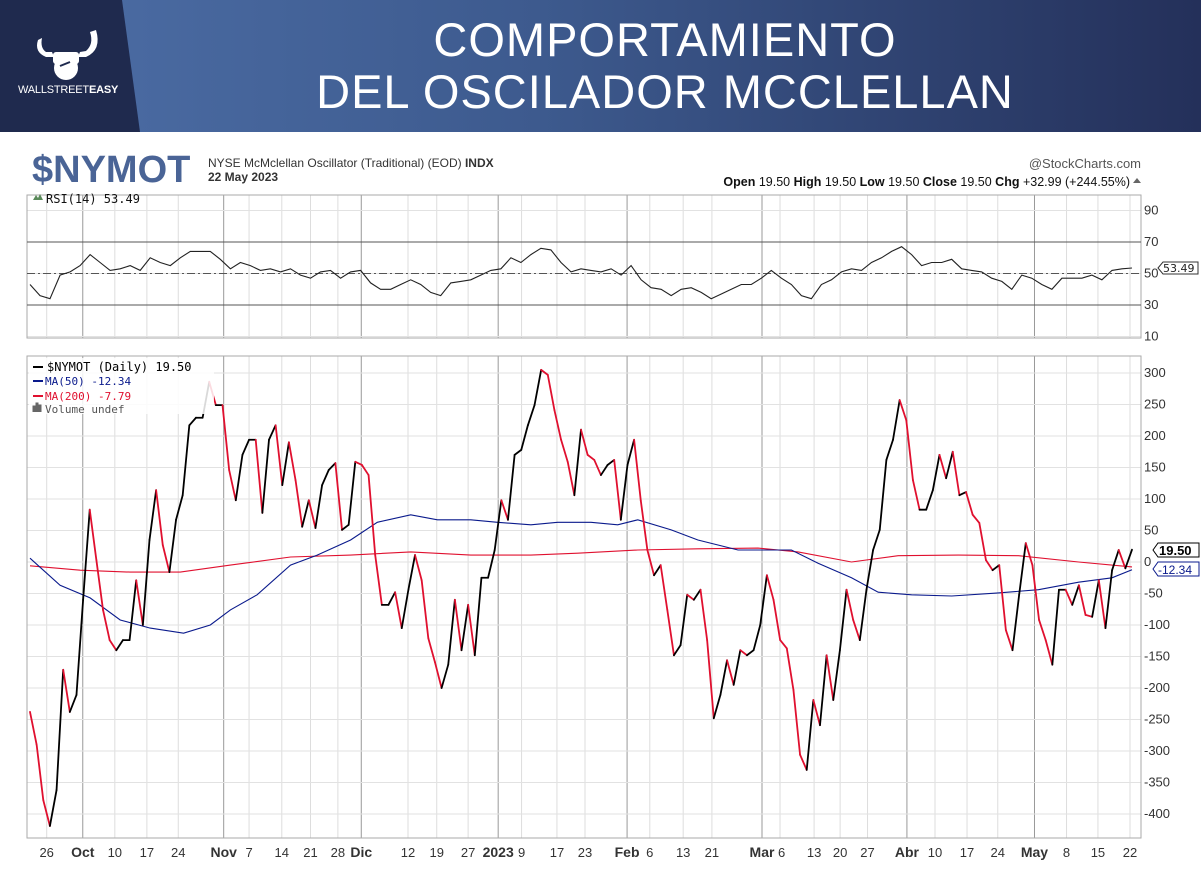 Image resolution: width=1201 pixels, height=870 pixels. Describe the element at coordinates (479, 163) in the screenshot. I see `exchange-text: INDX` at that location.